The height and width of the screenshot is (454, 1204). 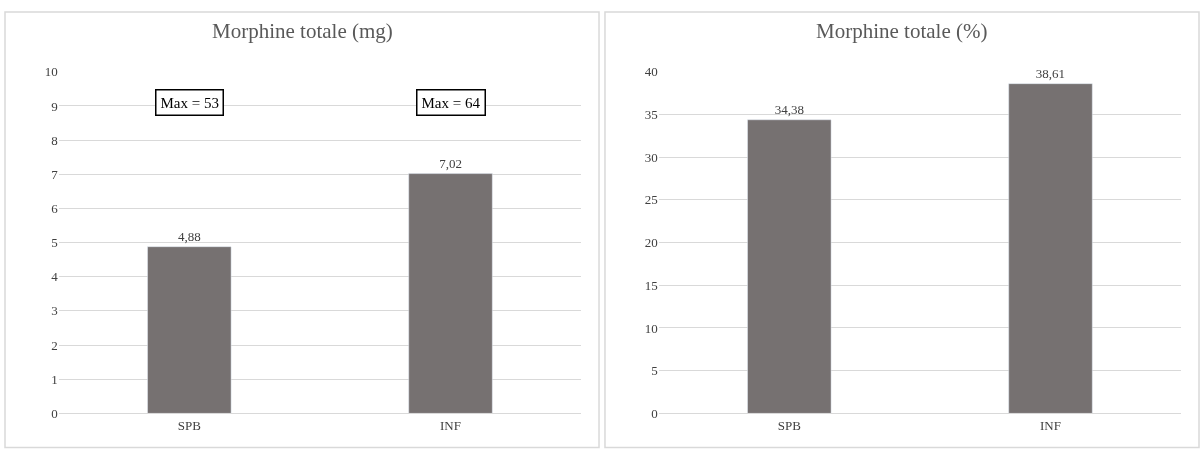 What do you see at coordinates (54, 345) in the screenshot?
I see `y-tick-label: 2` at bounding box center [54, 345].